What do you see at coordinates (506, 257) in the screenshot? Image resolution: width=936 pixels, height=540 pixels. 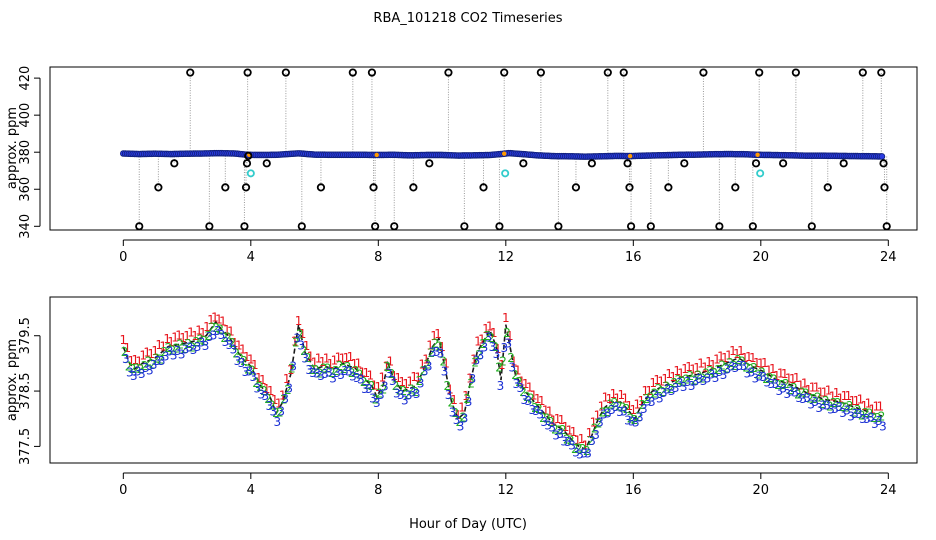 I see `top-x-tick-label: 12` at bounding box center [506, 257].